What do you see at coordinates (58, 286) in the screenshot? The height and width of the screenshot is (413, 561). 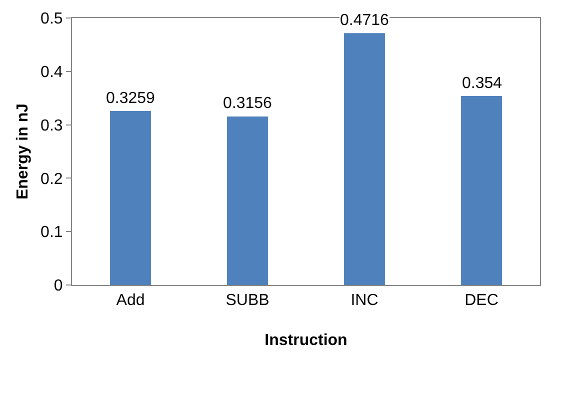 I see `y-tick-label: 0` at bounding box center [58, 286].